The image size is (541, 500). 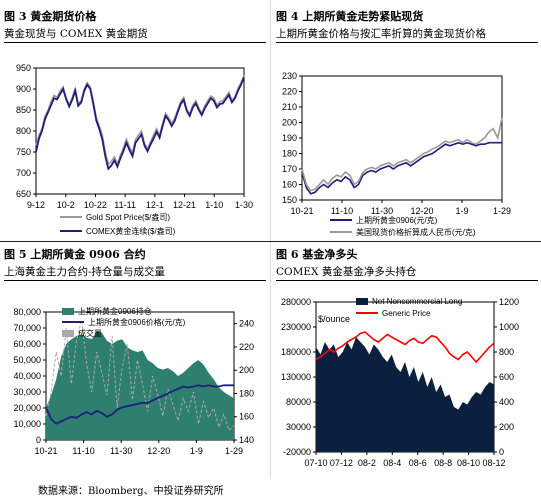 I want to click on c1-x-tick-label: 11-11, so click(x=125, y=205).